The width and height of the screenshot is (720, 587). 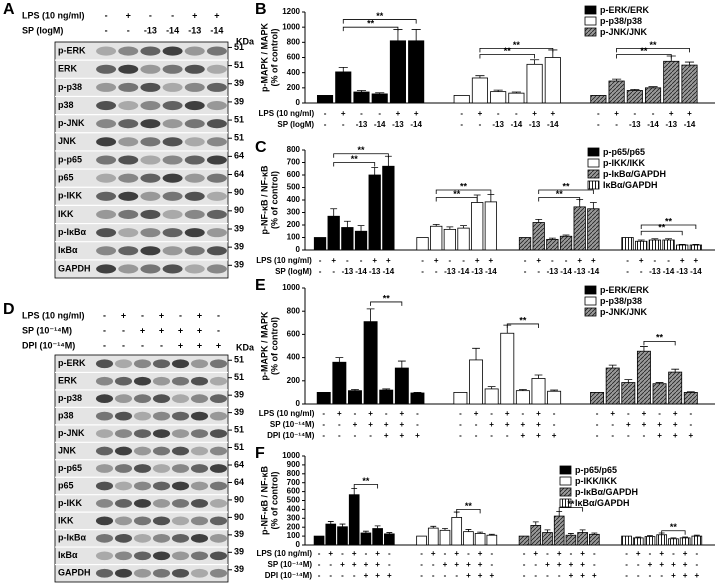 I want to click on blot-row-label: p-IκBα, so click(x=72, y=232).